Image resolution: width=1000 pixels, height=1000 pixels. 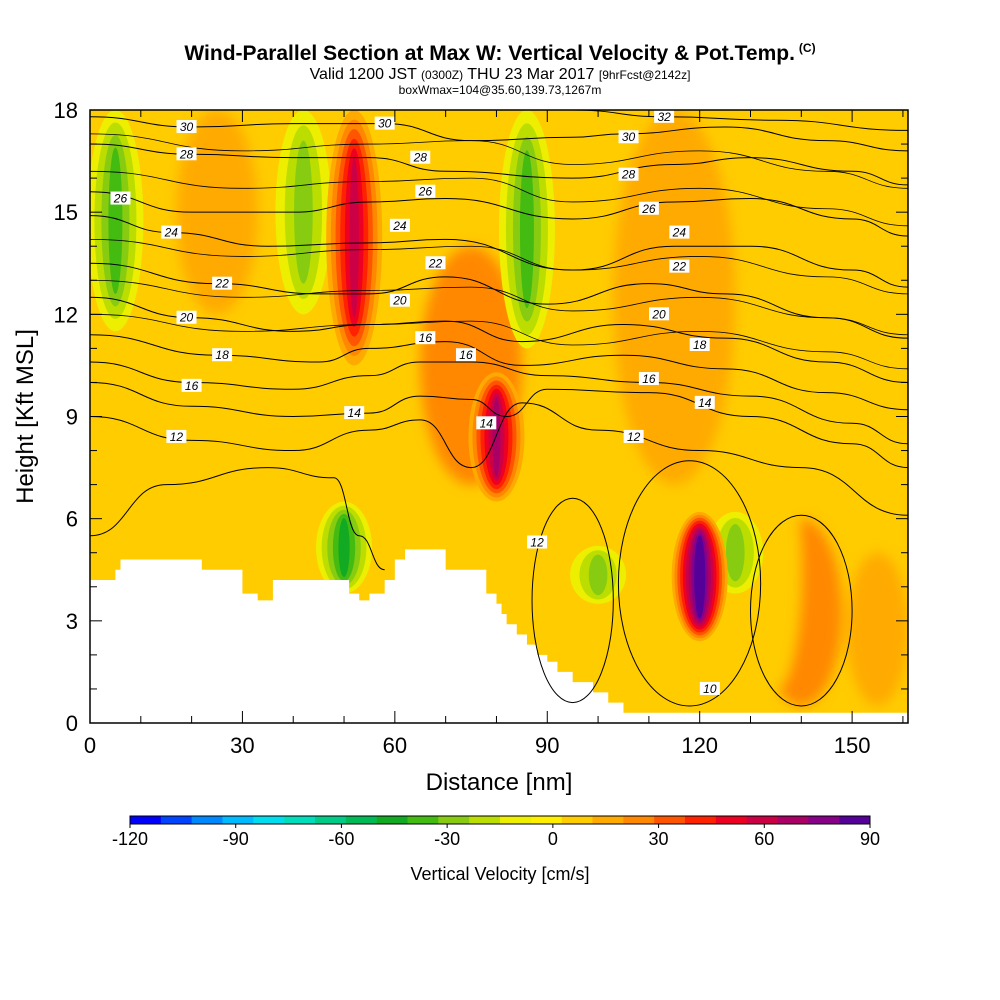 I want to click on isentrope-label-32: 32, so click(x=664, y=116).